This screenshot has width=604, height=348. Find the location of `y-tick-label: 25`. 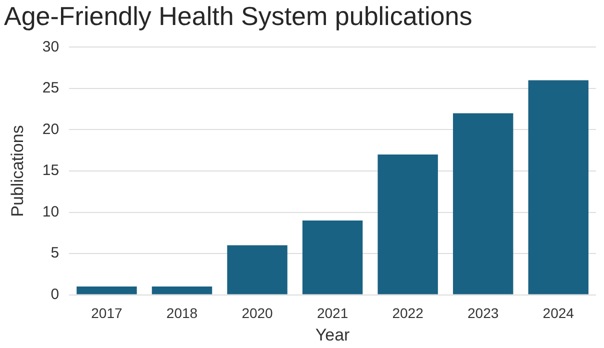

y-tick-label: 25 is located at coordinates (51, 88).